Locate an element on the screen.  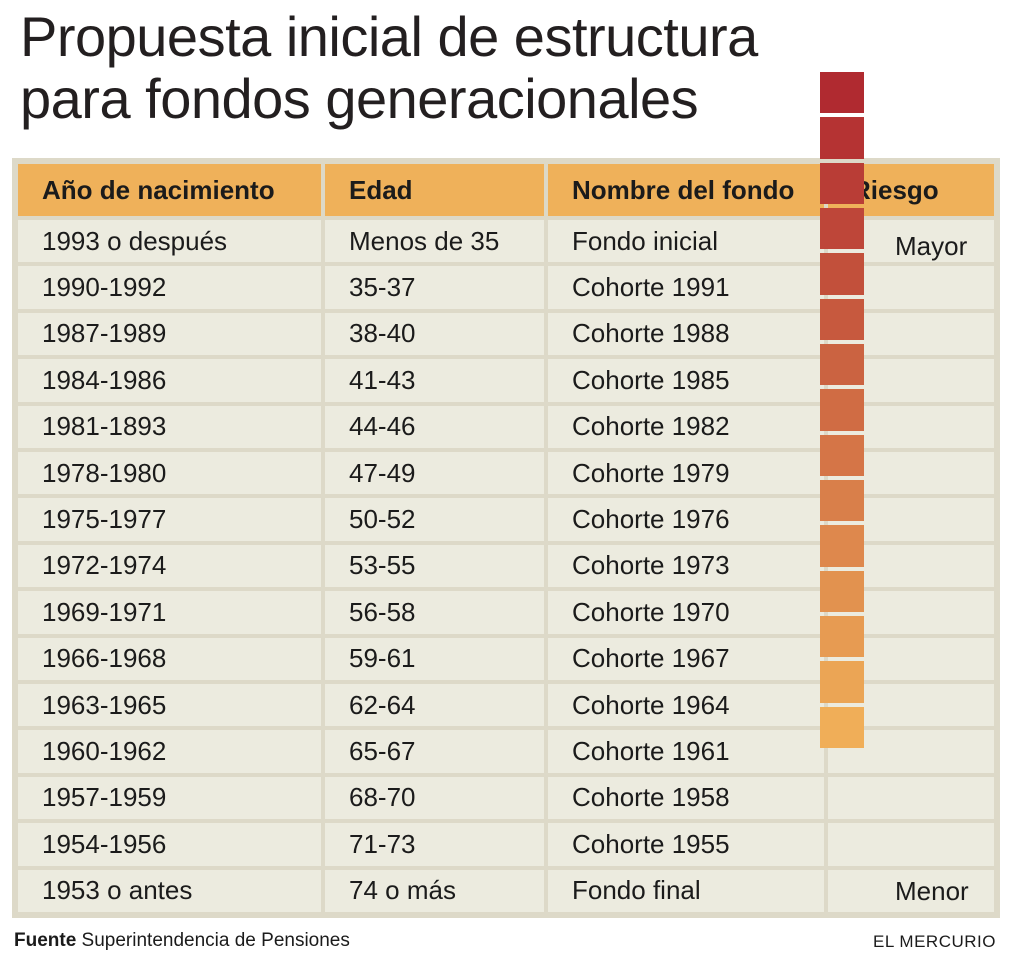
age-cell: 59-61 is located at coordinates (434, 658).